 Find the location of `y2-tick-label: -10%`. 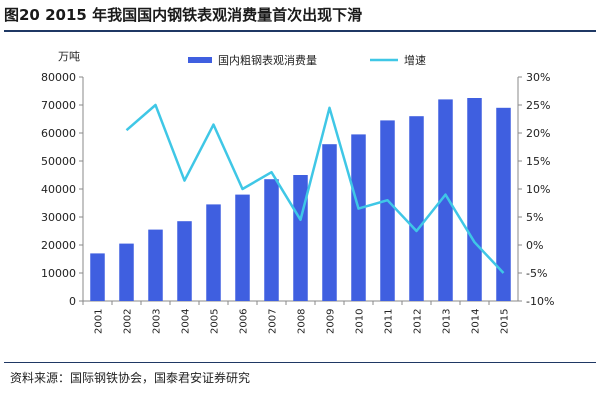

y2-tick-label: -10% is located at coordinates (540, 301).